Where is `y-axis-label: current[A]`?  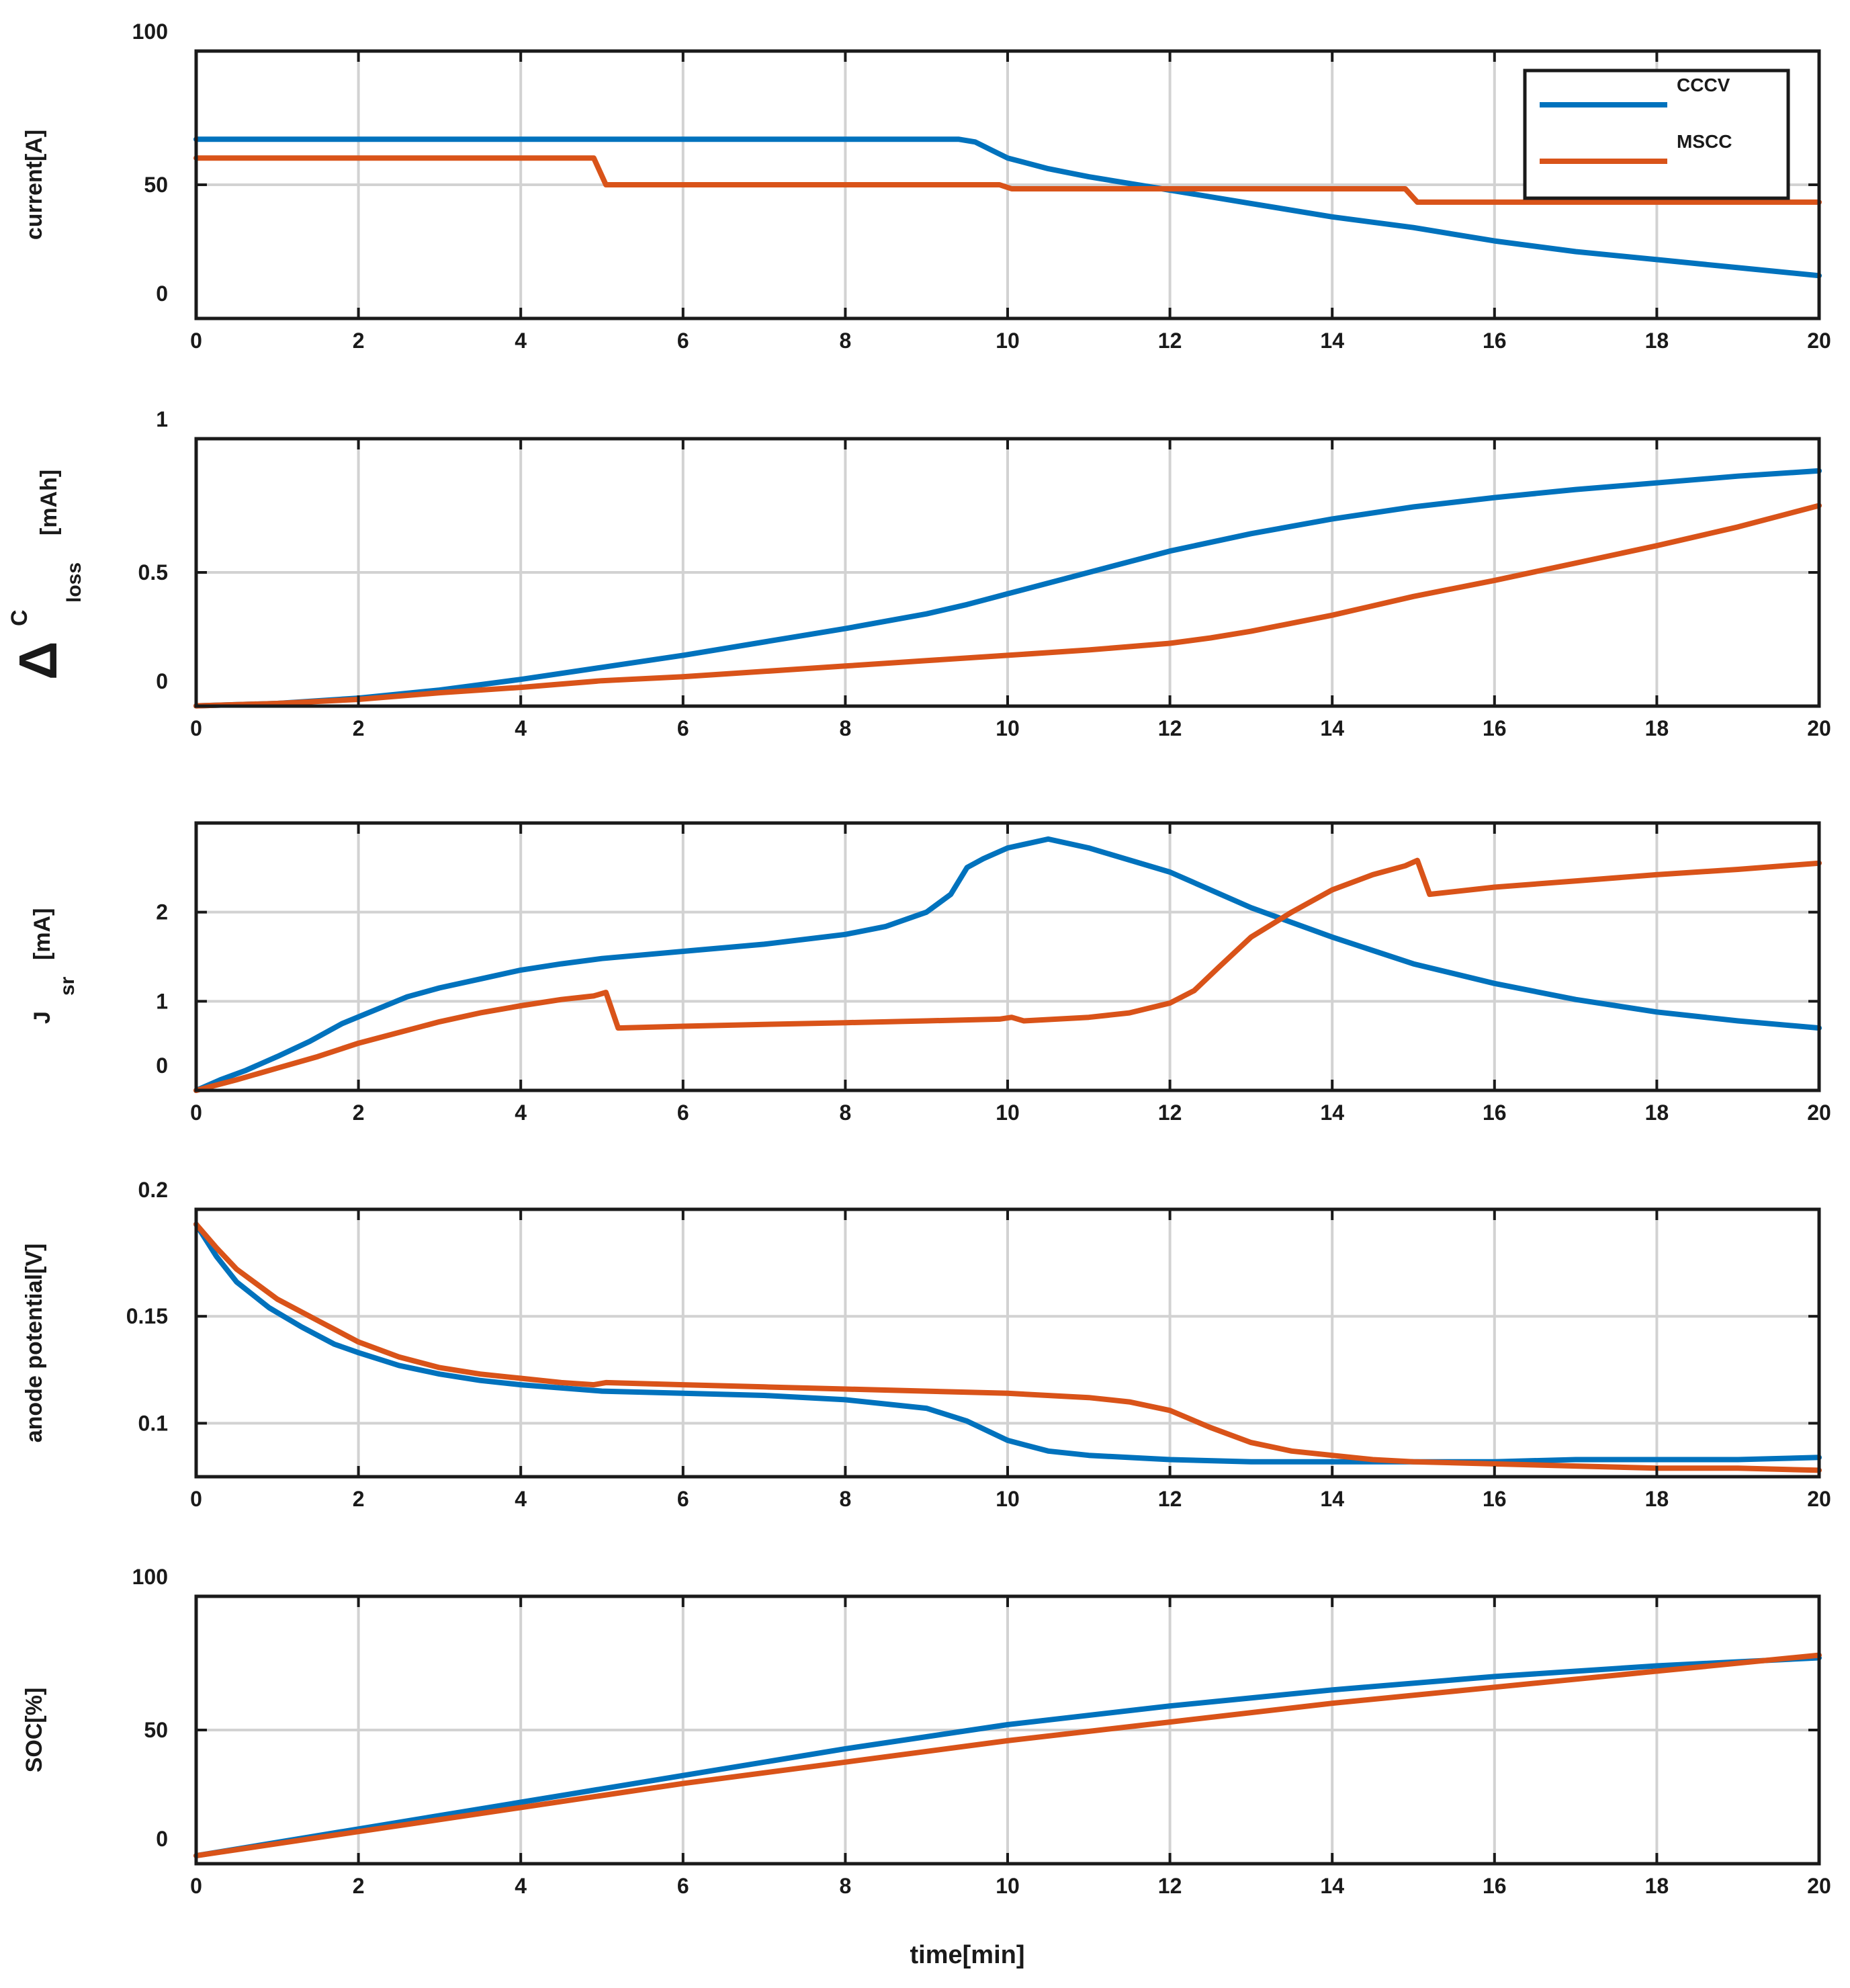
y-axis-label: current[A] is located at coordinates (34, 185).